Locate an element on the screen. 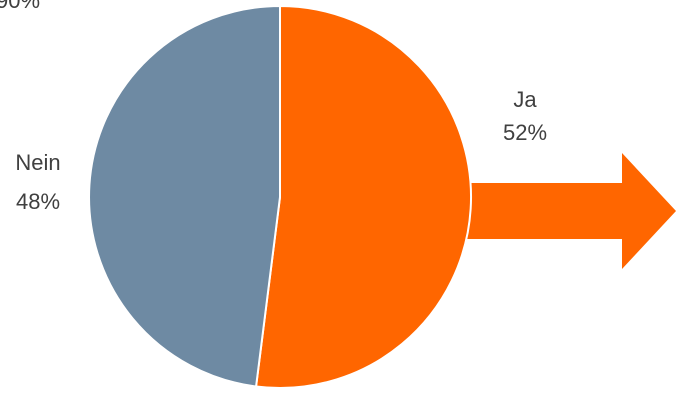  arrow-annotation is located at coordinates (558, 211).